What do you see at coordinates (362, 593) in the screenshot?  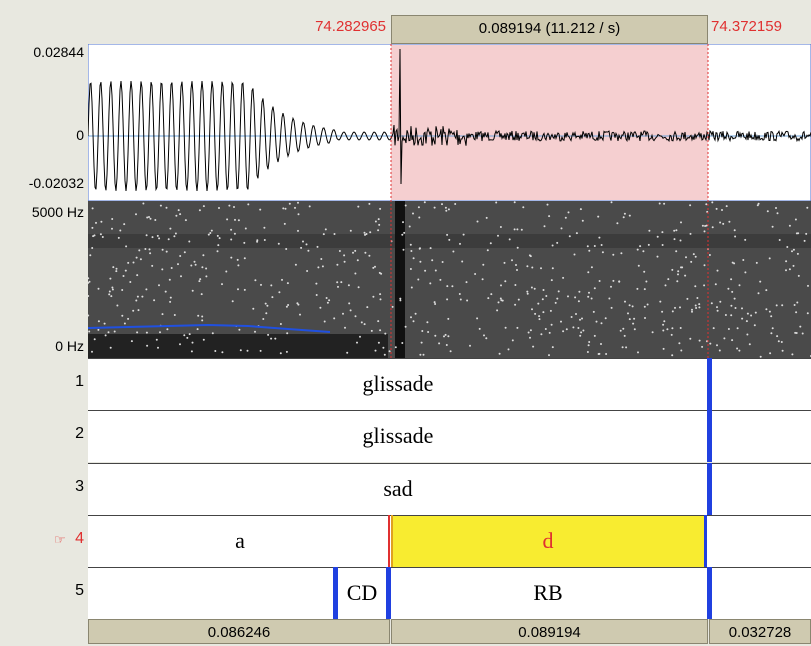 I see `interval-label: CD` at bounding box center [362, 593].